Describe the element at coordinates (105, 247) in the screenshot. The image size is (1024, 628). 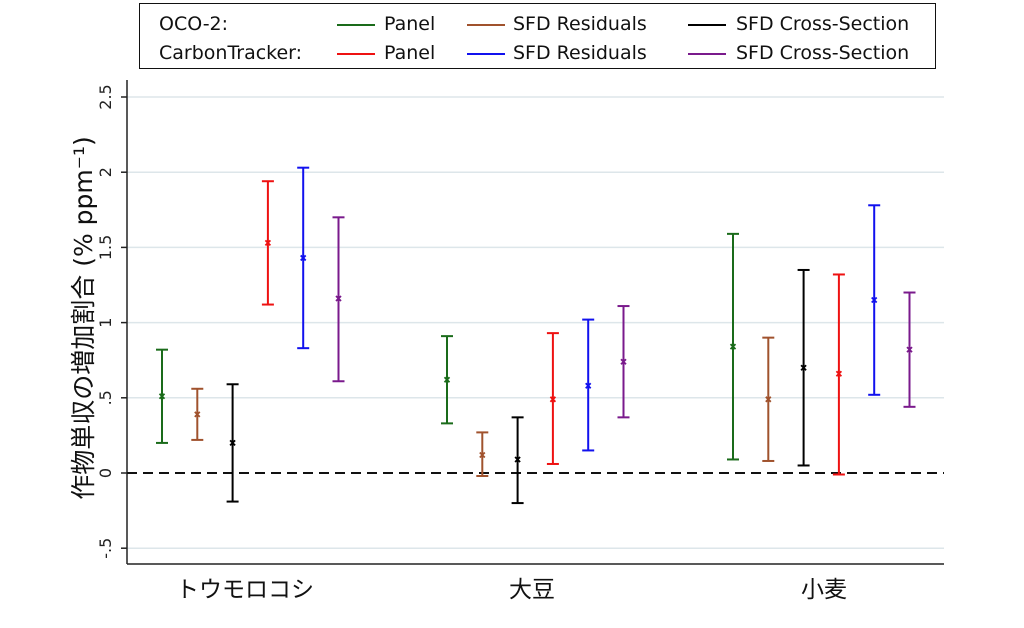
I see `y-tick-label: 1.5` at that location.